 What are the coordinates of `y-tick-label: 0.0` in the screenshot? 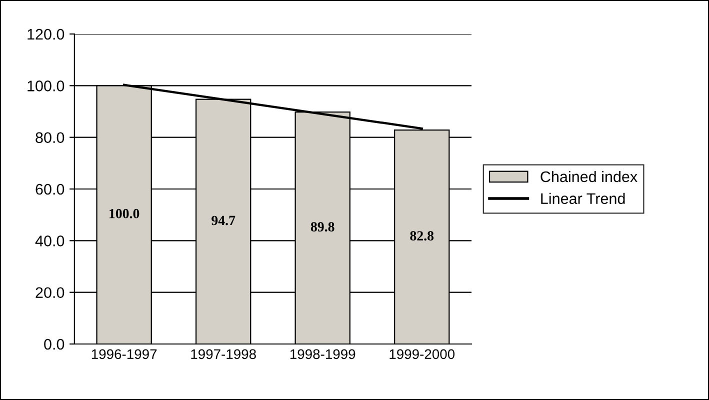 It's located at (54, 344).